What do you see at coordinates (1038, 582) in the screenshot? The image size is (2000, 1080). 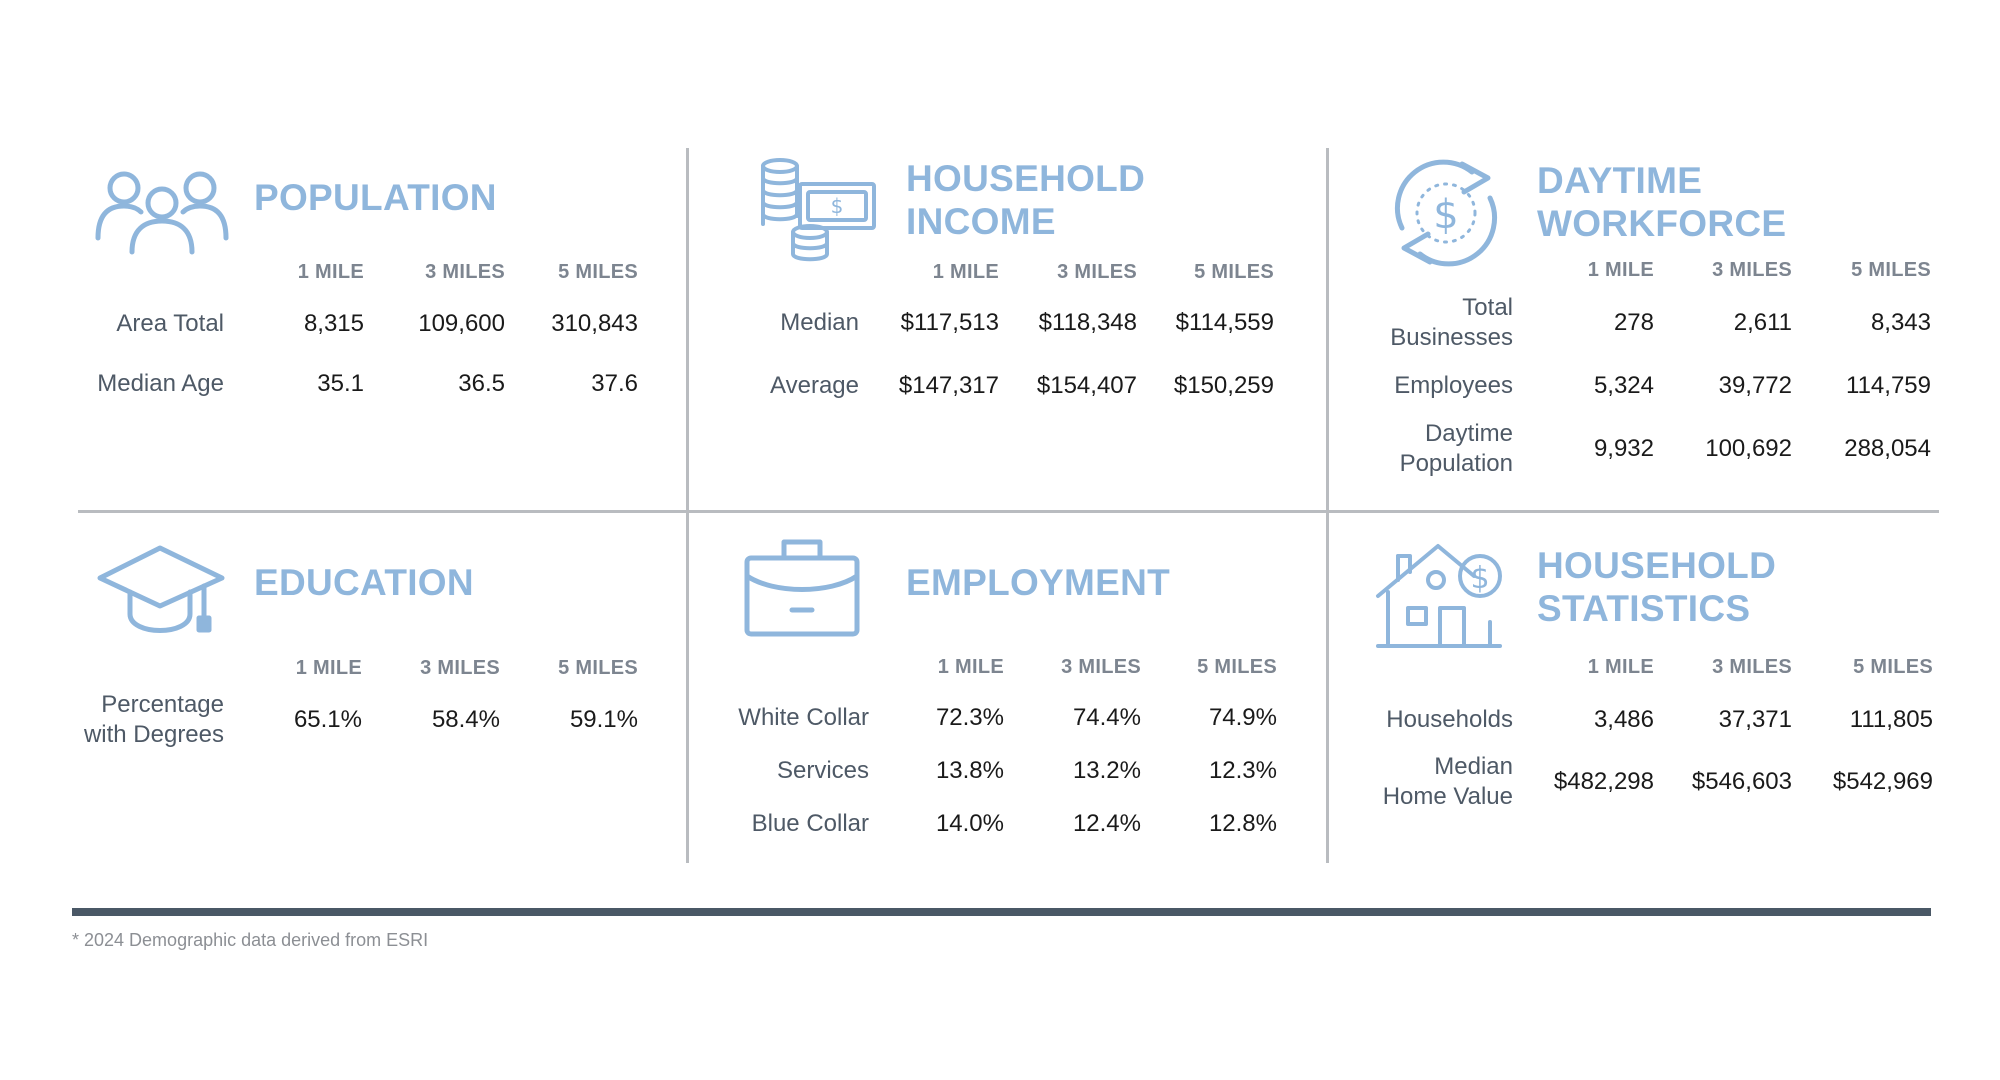 I see `employment-title: EMPLOYMENT` at bounding box center [1038, 582].